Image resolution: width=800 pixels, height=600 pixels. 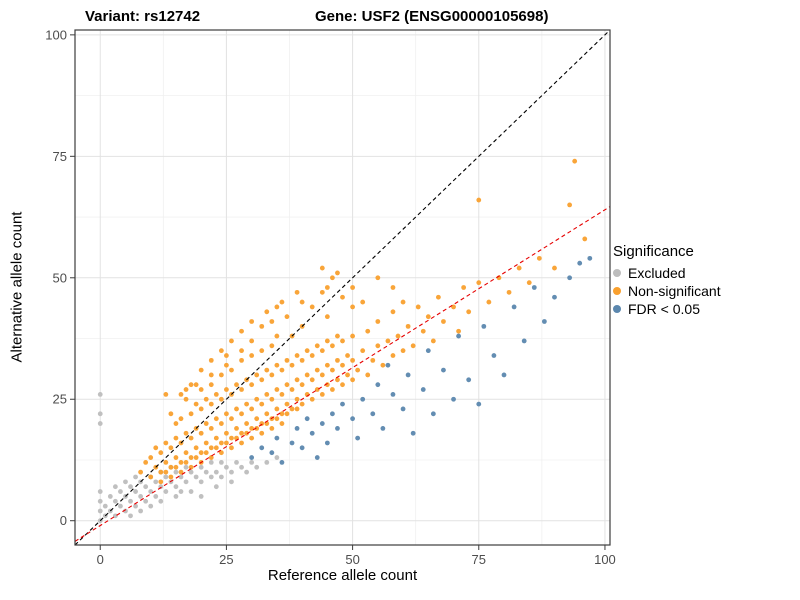 What do you see at coordinates (60, 156) in the screenshot?
I see `y-tick-label: 75` at bounding box center [60, 156].